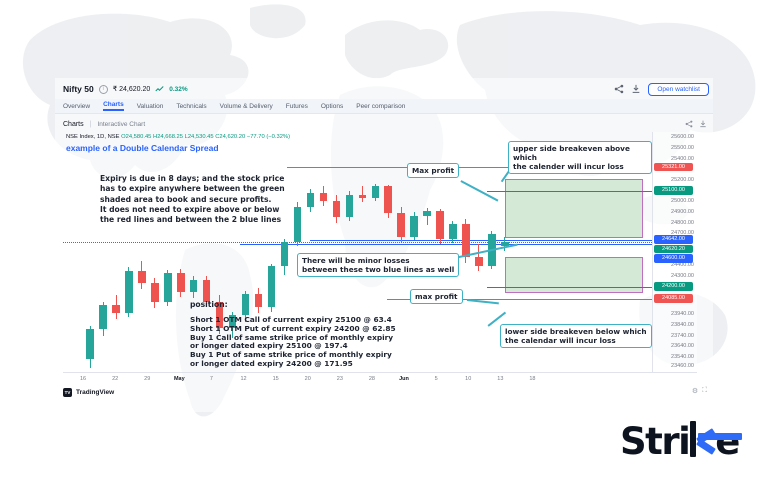 This screenshot has width=768, height=480. Describe the element at coordinates (682, 158) in the screenshot. I see `price-tick: 25400.00` at that location.